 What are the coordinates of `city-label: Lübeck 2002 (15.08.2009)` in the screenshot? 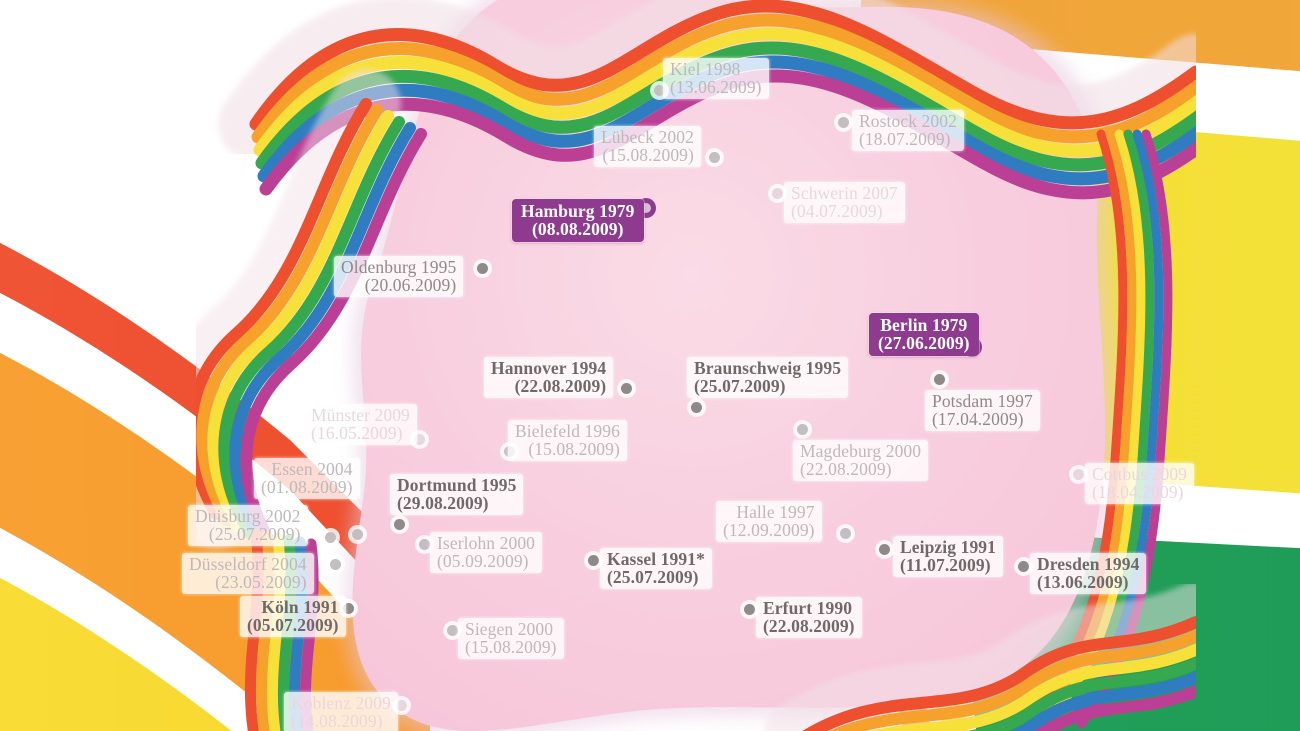 It's located at (647, 147).